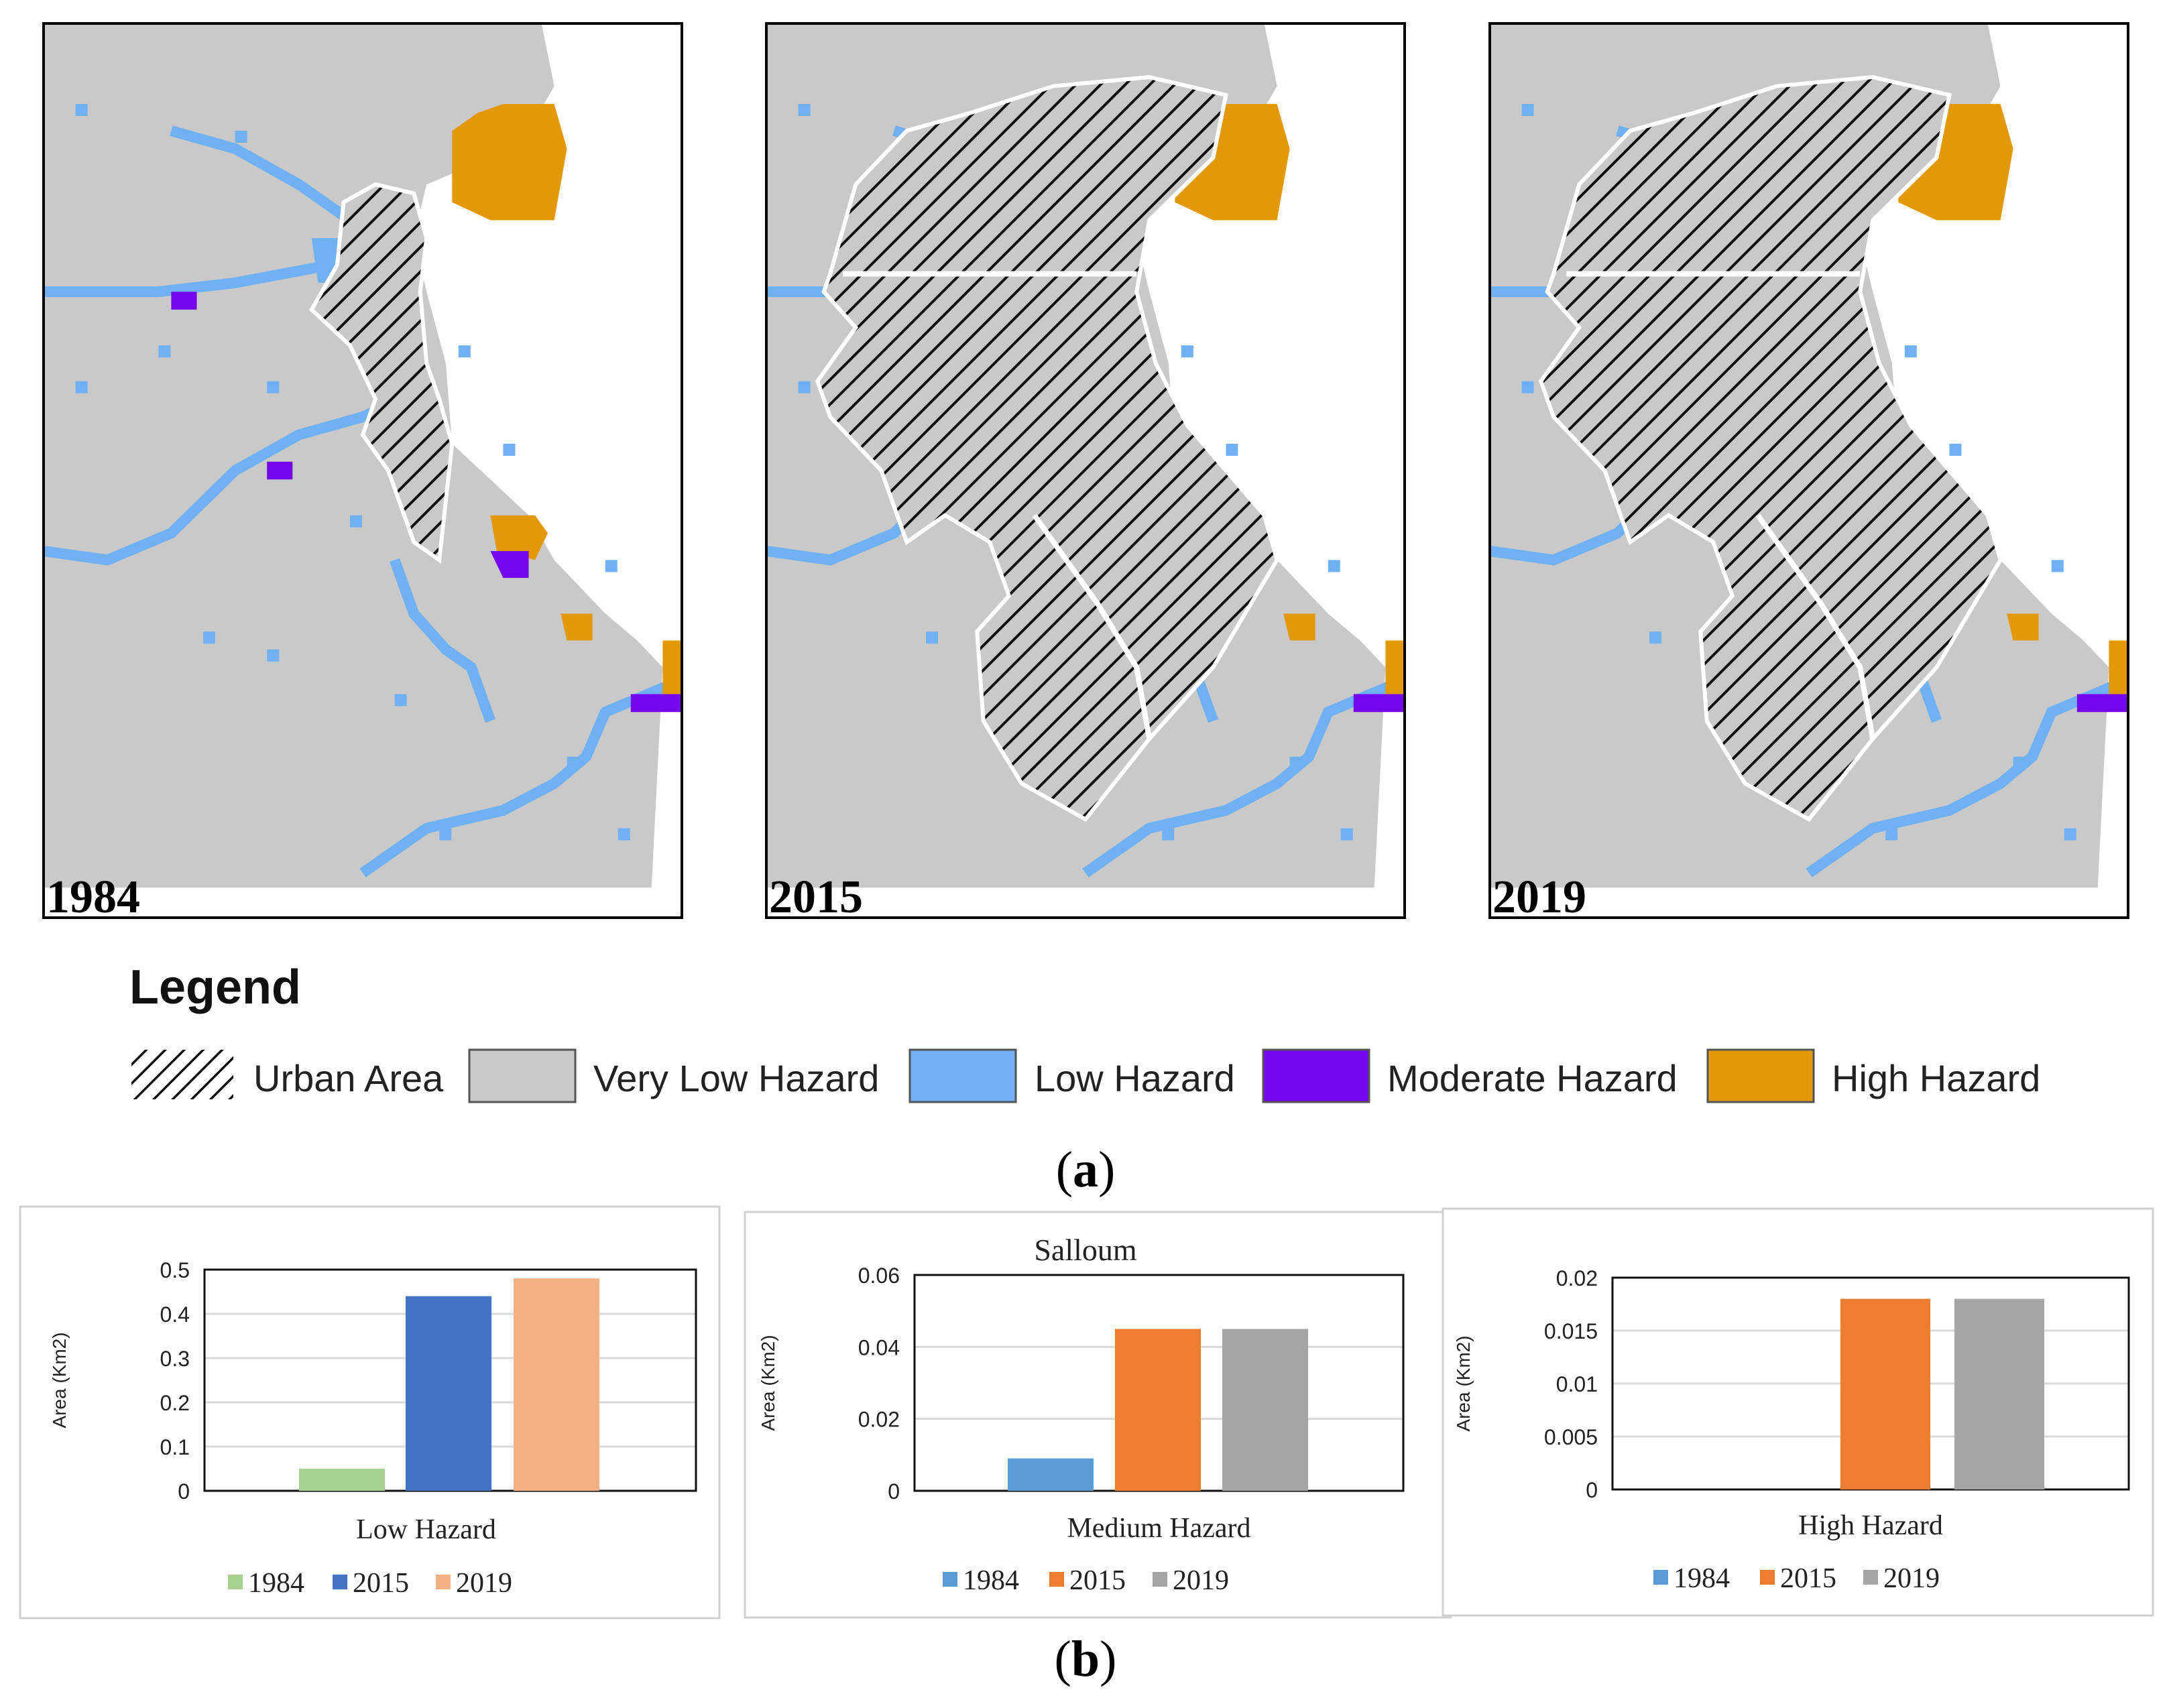 This screenshot has height=1708, width=2171. Describe the element at coordinates (175, 1359) in the screenshot. I see `y-tick-label: 0.3` at that location.